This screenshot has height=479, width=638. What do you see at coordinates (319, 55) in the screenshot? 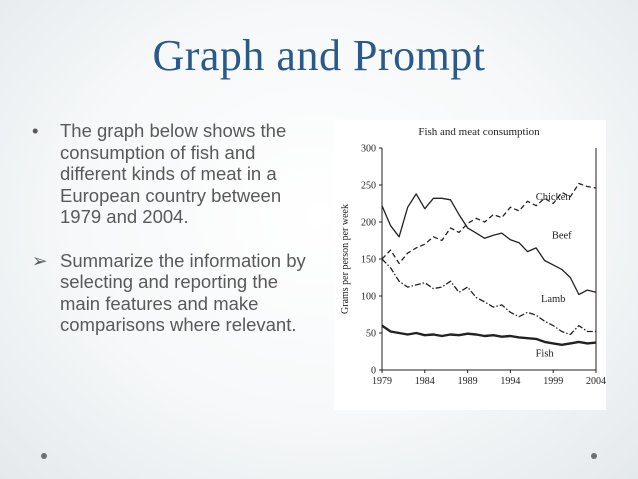
I see `slide-title: Graph and Prompt` at bounding box center [319, 55].